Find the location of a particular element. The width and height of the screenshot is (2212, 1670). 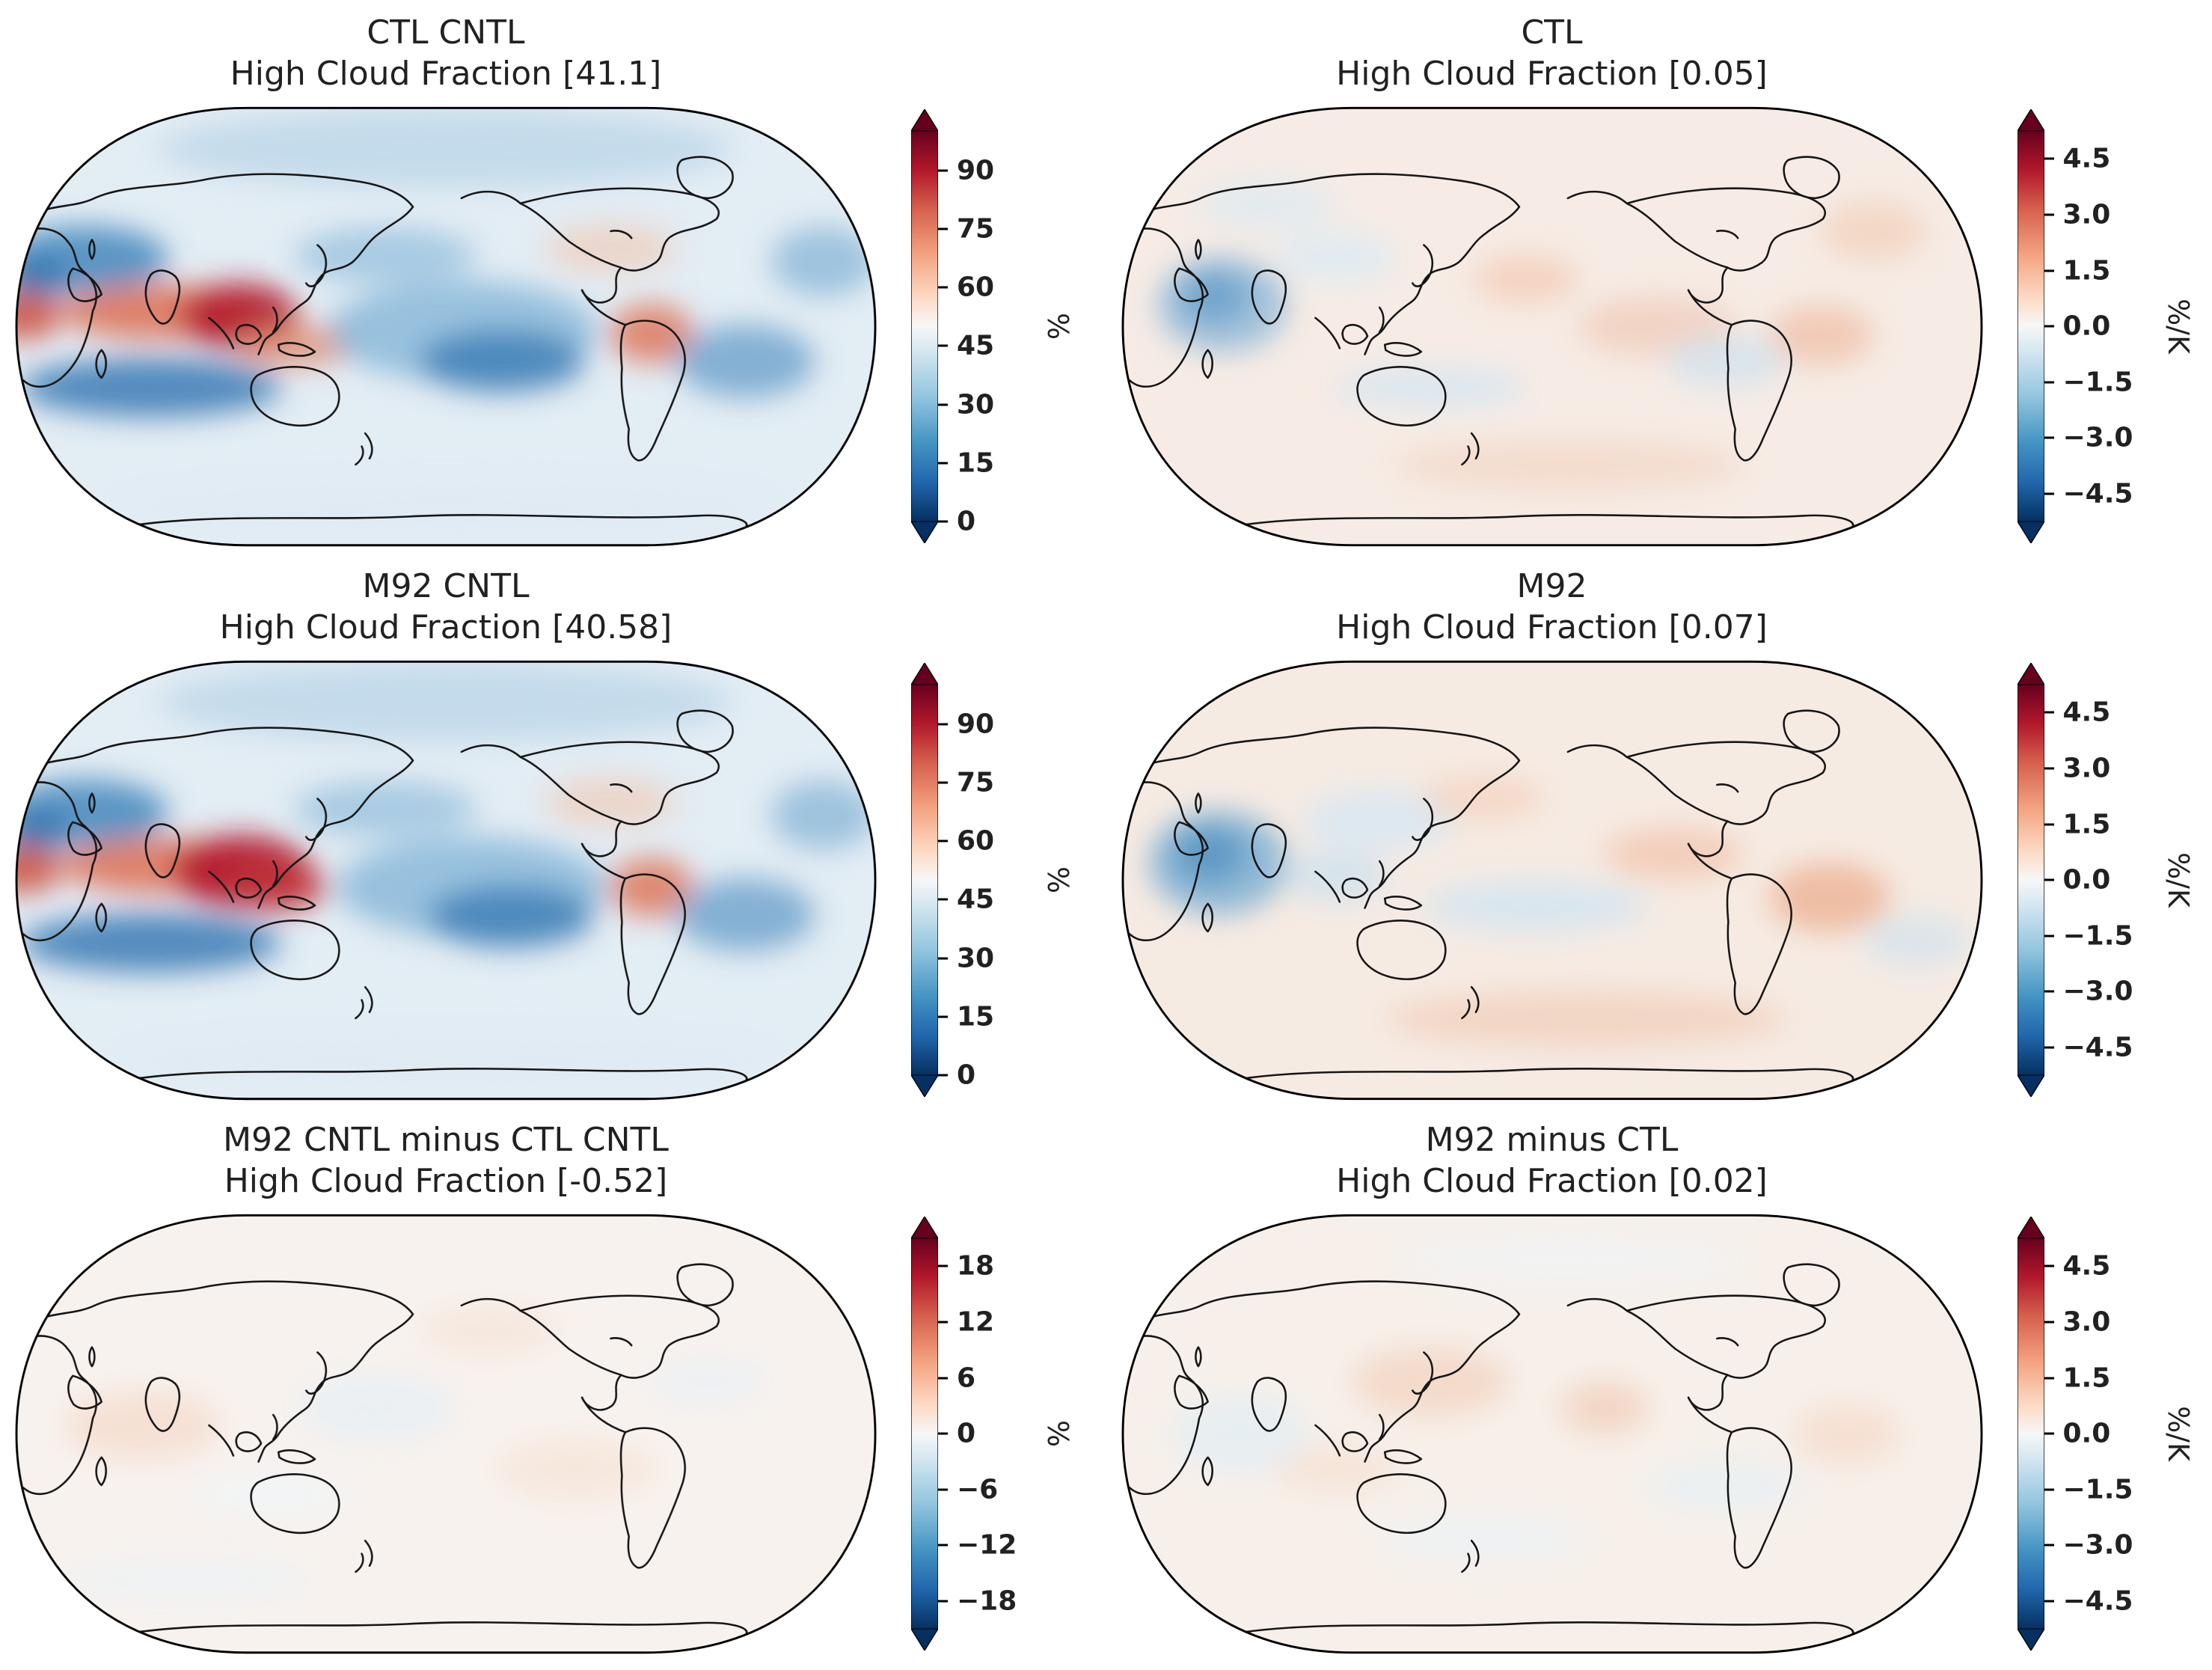

colorbar-tick: −18 is located at coordinates (977, 1602).